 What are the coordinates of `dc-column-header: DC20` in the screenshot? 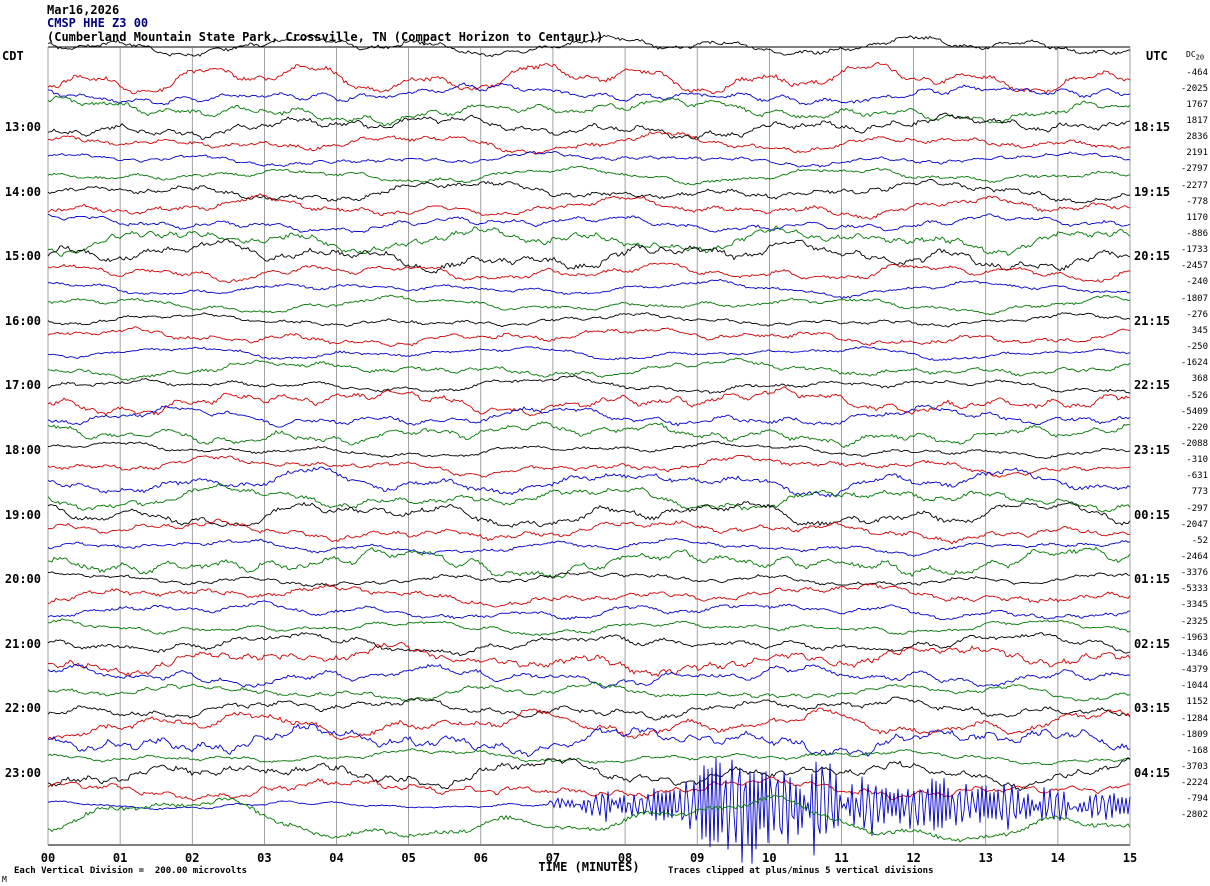 It's located at (1195, 56).